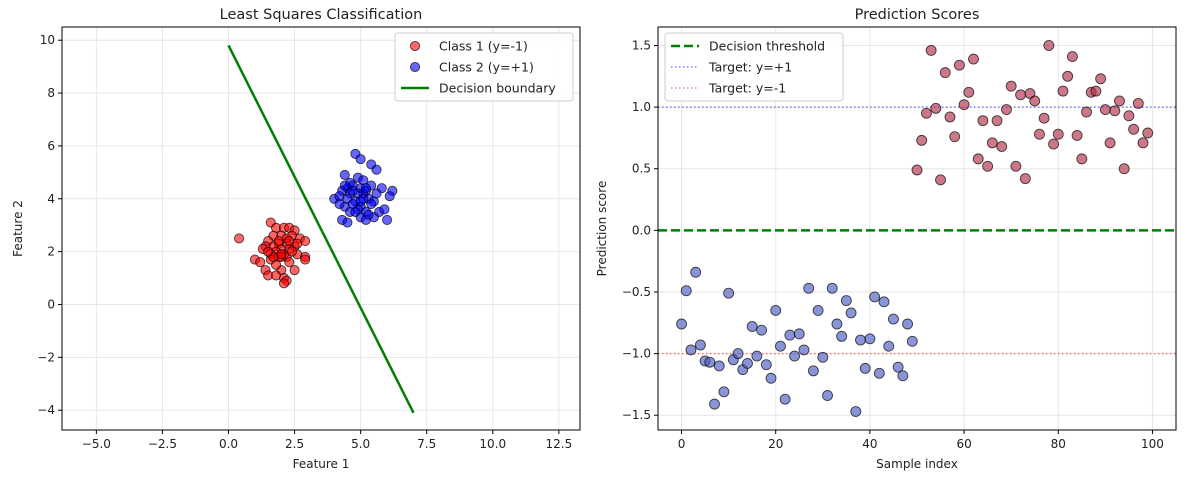 The height and width of the screenshot is (485, 1199). I want to click on x-tick-label: 40, so click(869, 444).